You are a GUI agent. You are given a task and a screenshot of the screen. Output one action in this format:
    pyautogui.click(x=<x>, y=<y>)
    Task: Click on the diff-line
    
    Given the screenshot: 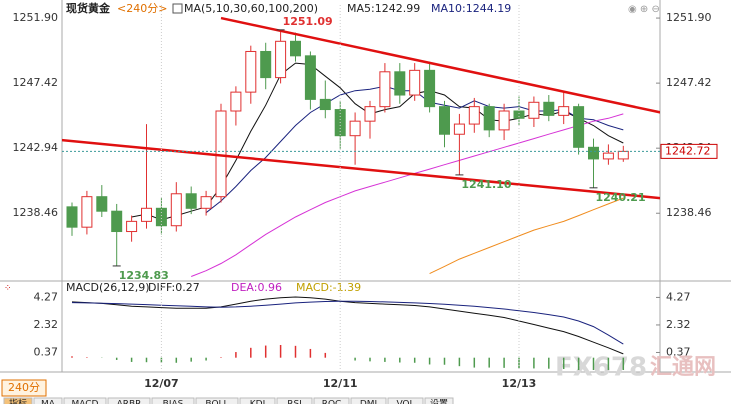 What is the action you would take?
    pyautogui.click(x=347, y=325)
    